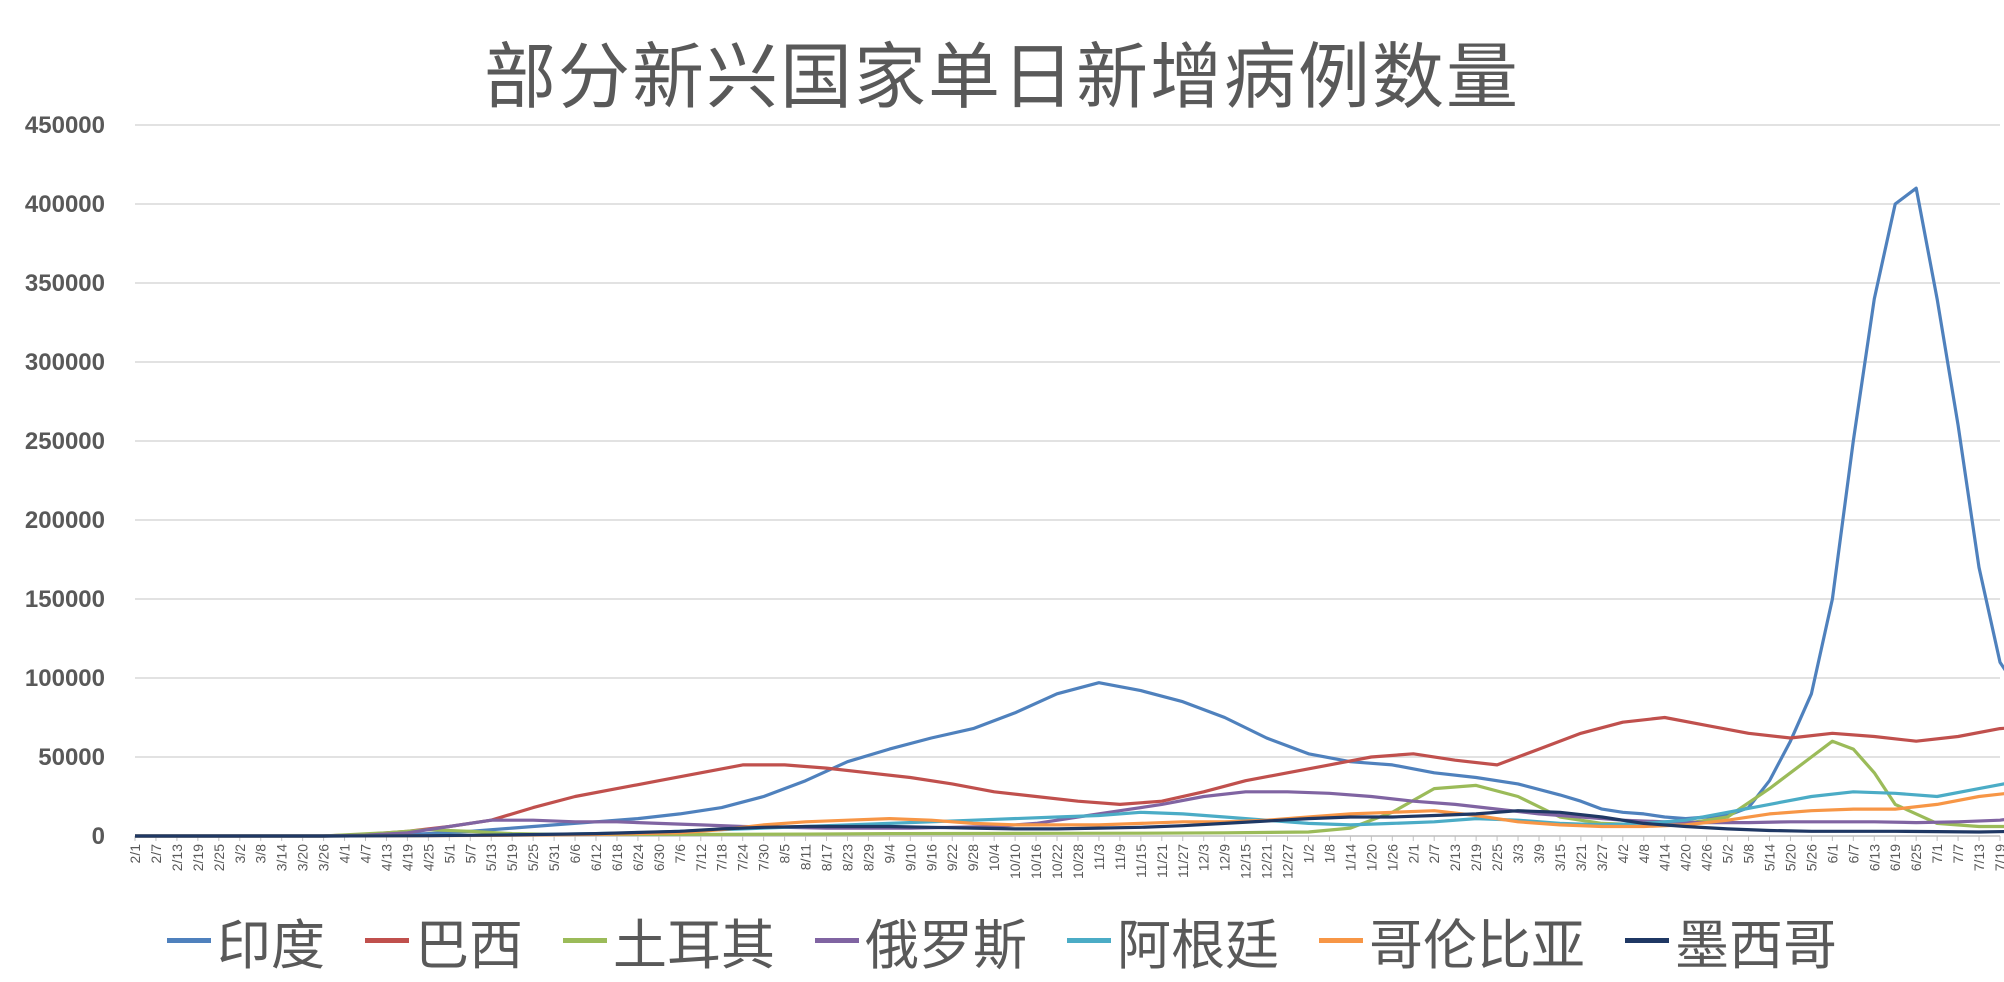  Describe the element at coordinates (1078, 861) in the screenshot. I see `x-tick-label: 10/28` at that location.